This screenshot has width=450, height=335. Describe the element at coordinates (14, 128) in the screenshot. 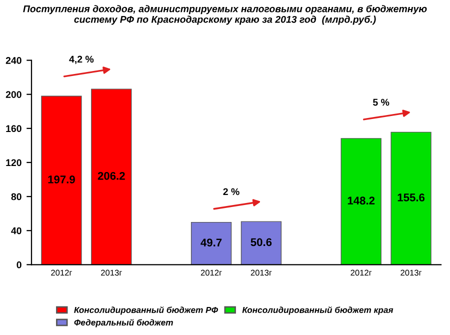

I see `y-tick-label: 160` at that location.